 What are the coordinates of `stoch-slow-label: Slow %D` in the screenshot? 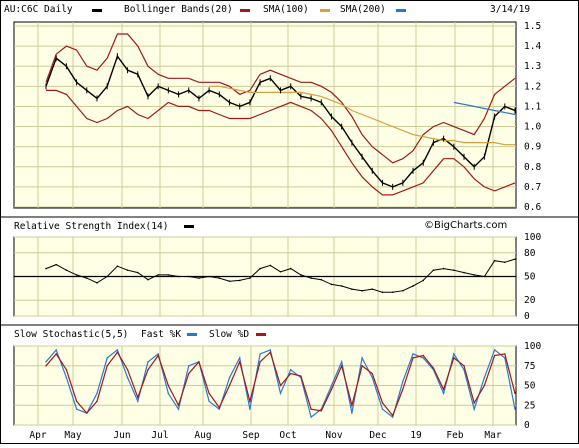 It's located at (229, 334).